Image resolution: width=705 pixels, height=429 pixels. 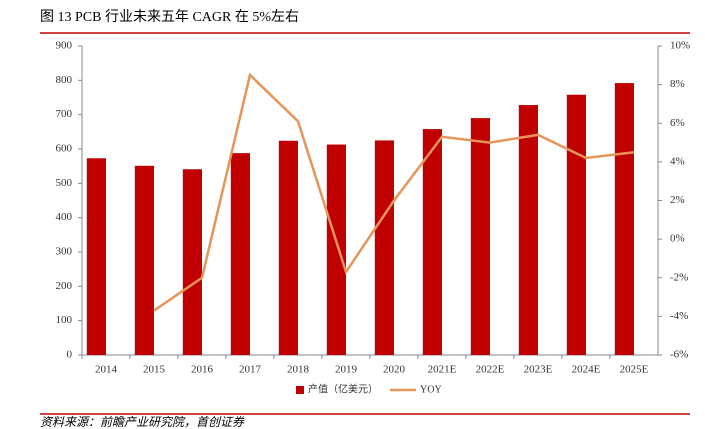 I want to click on y-tick-label: 500, so click(x=64, y=183).